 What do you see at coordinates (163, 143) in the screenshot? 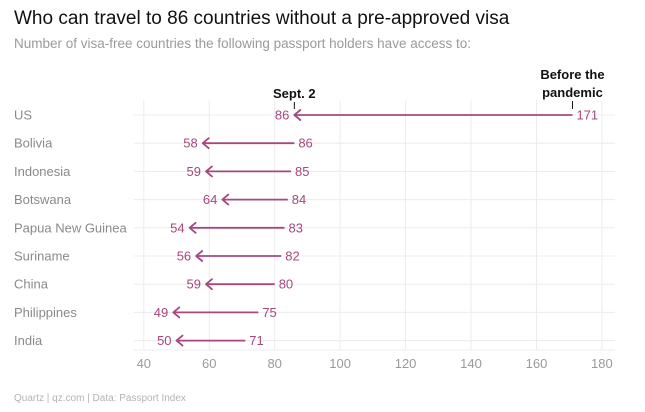
I see `chart-row: Bolivia 58 86` at bounding box center [163, 143].